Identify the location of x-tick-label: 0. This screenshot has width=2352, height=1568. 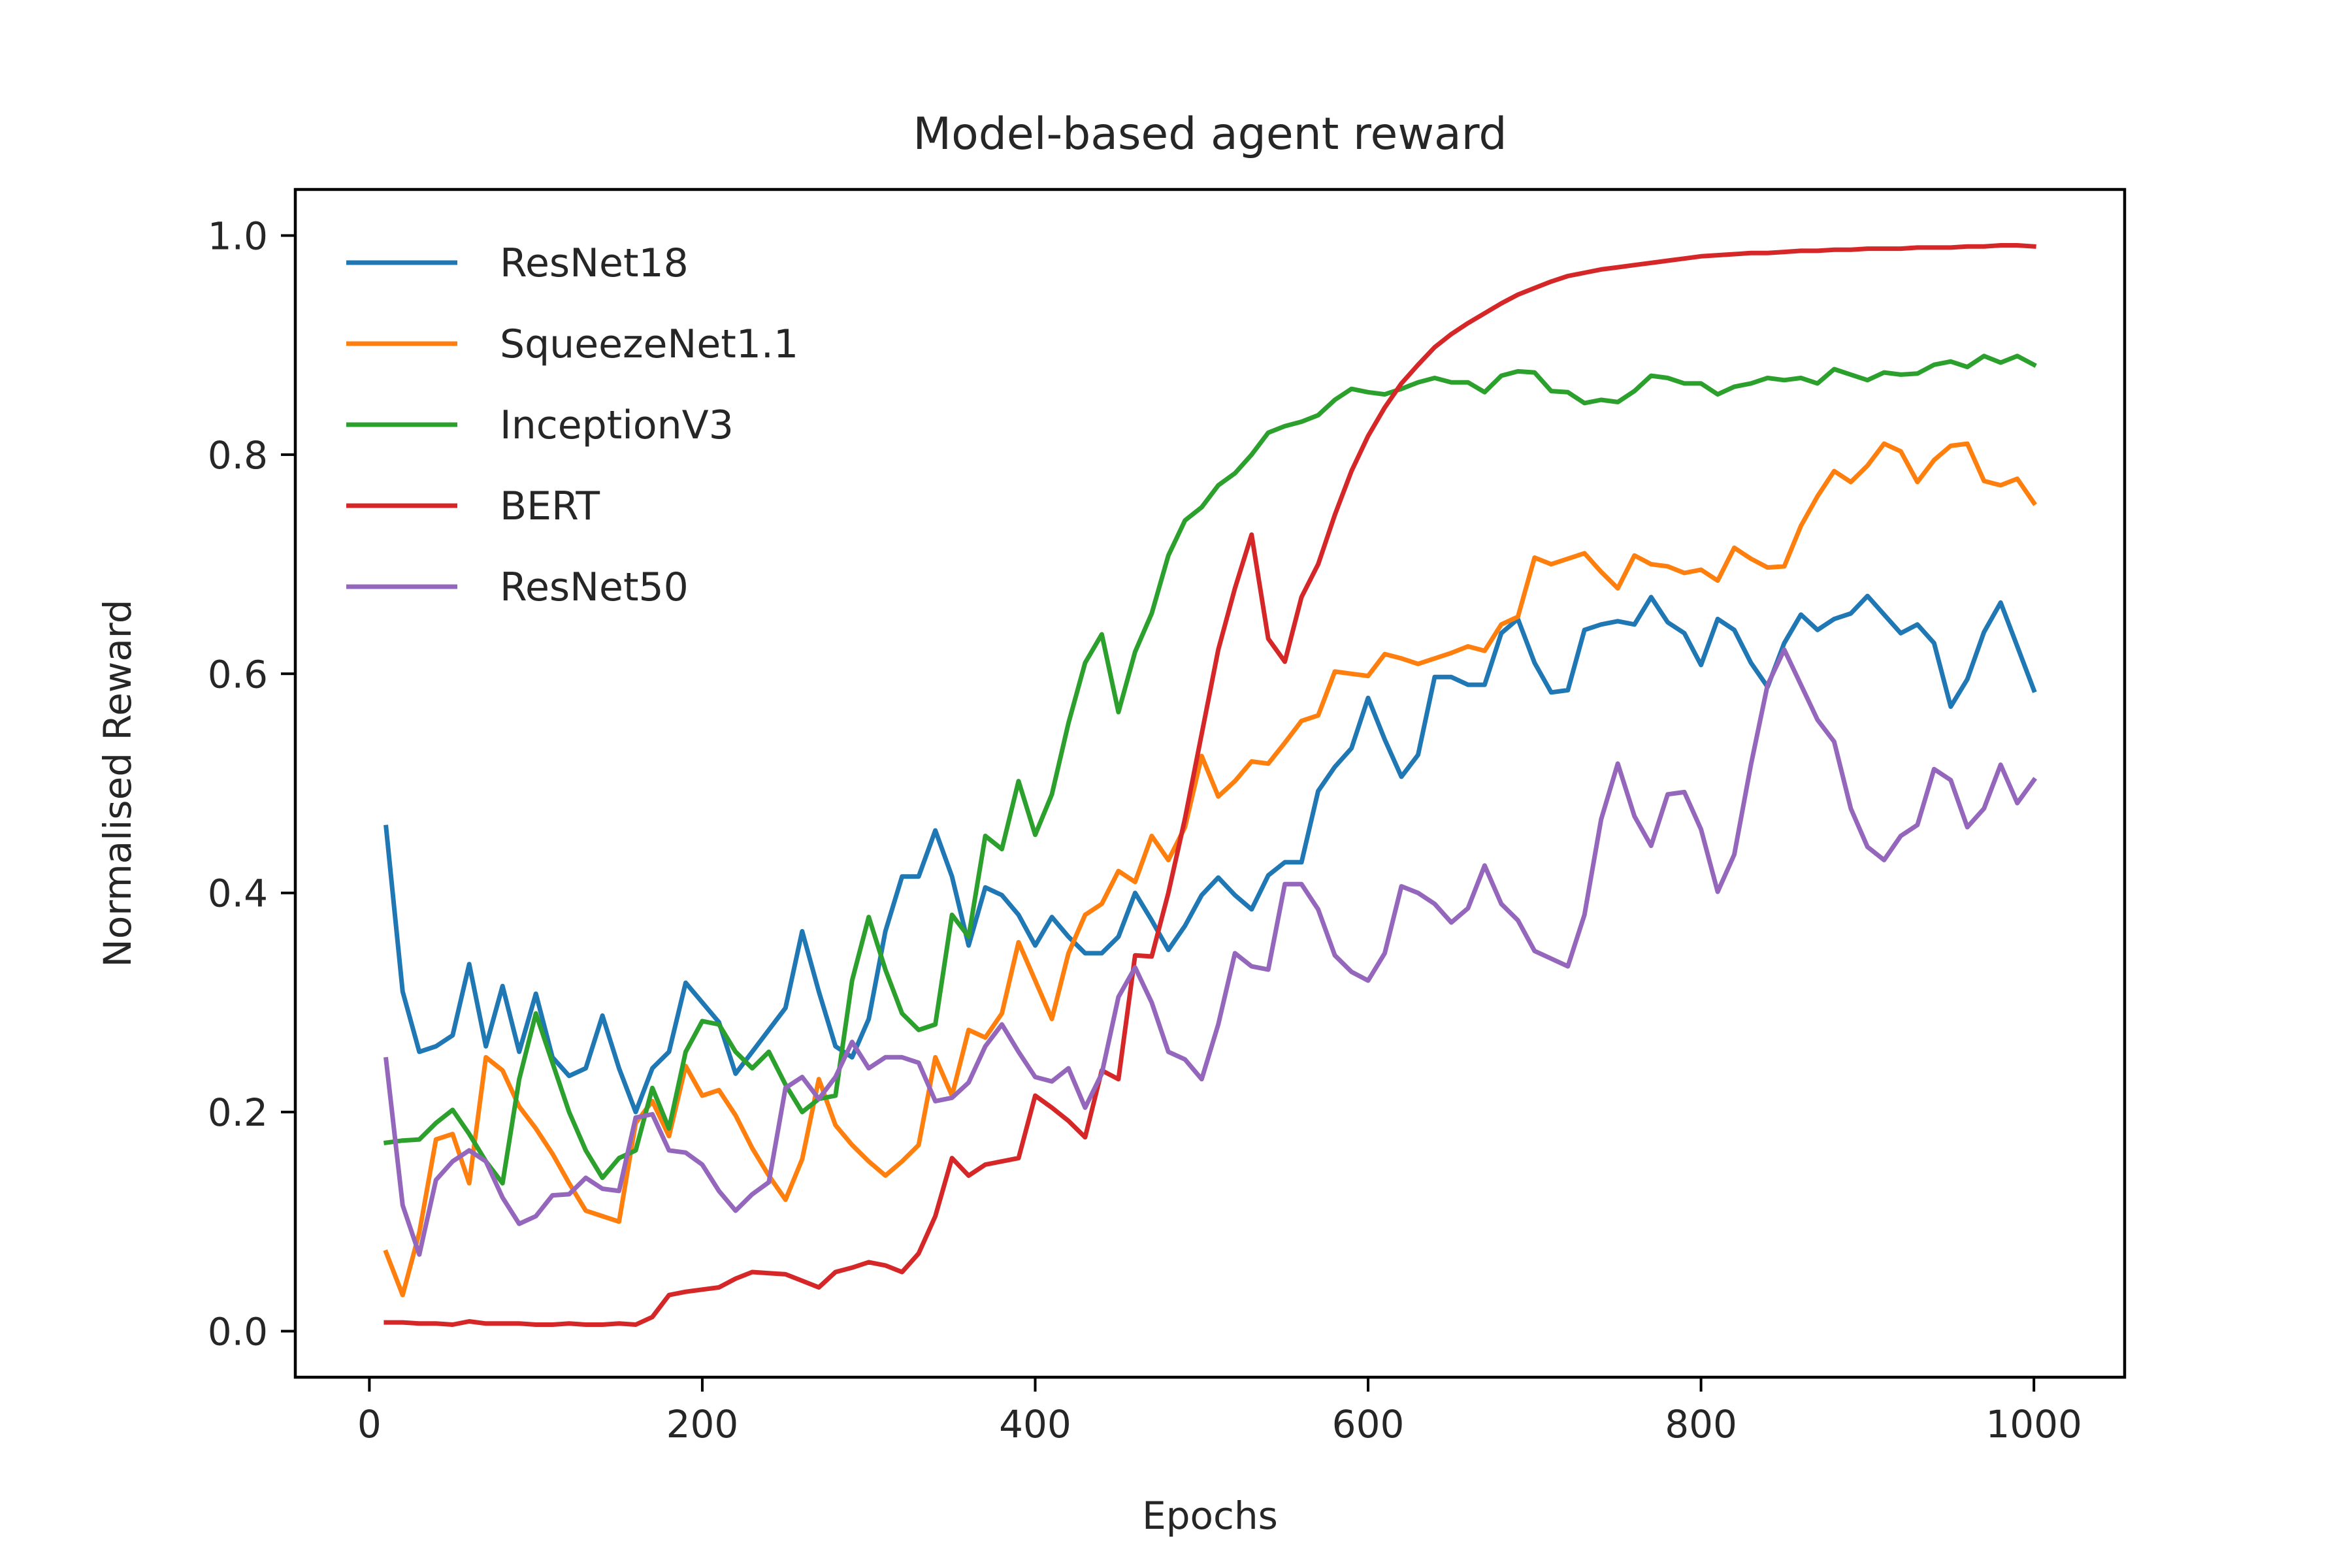
(369, 1424).